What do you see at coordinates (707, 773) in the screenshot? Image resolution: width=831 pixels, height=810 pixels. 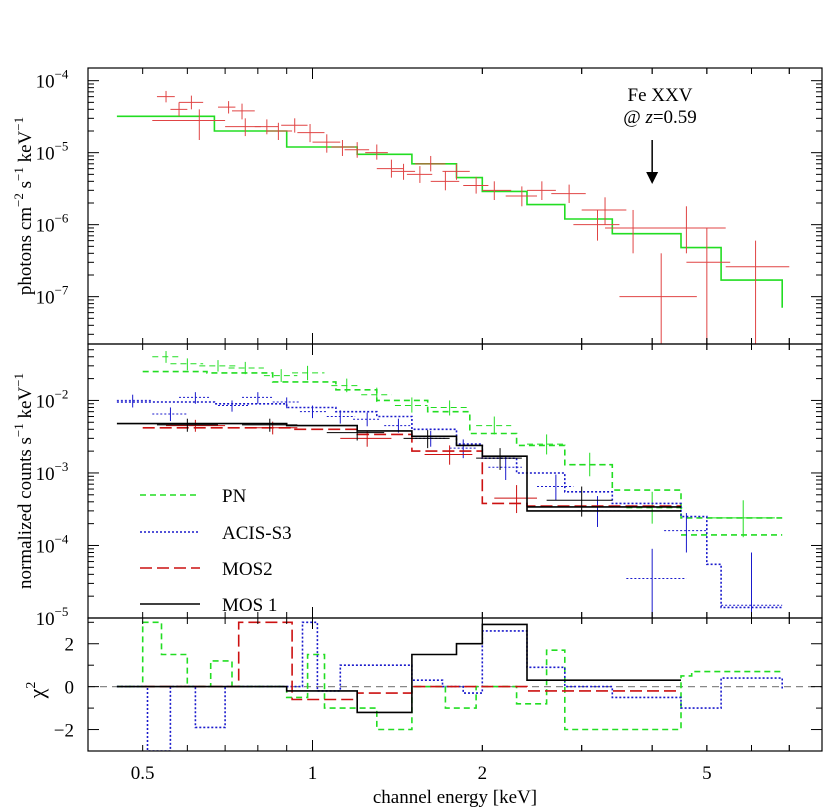 I see `xtick-label: 5` at bounding box center [707, 773].